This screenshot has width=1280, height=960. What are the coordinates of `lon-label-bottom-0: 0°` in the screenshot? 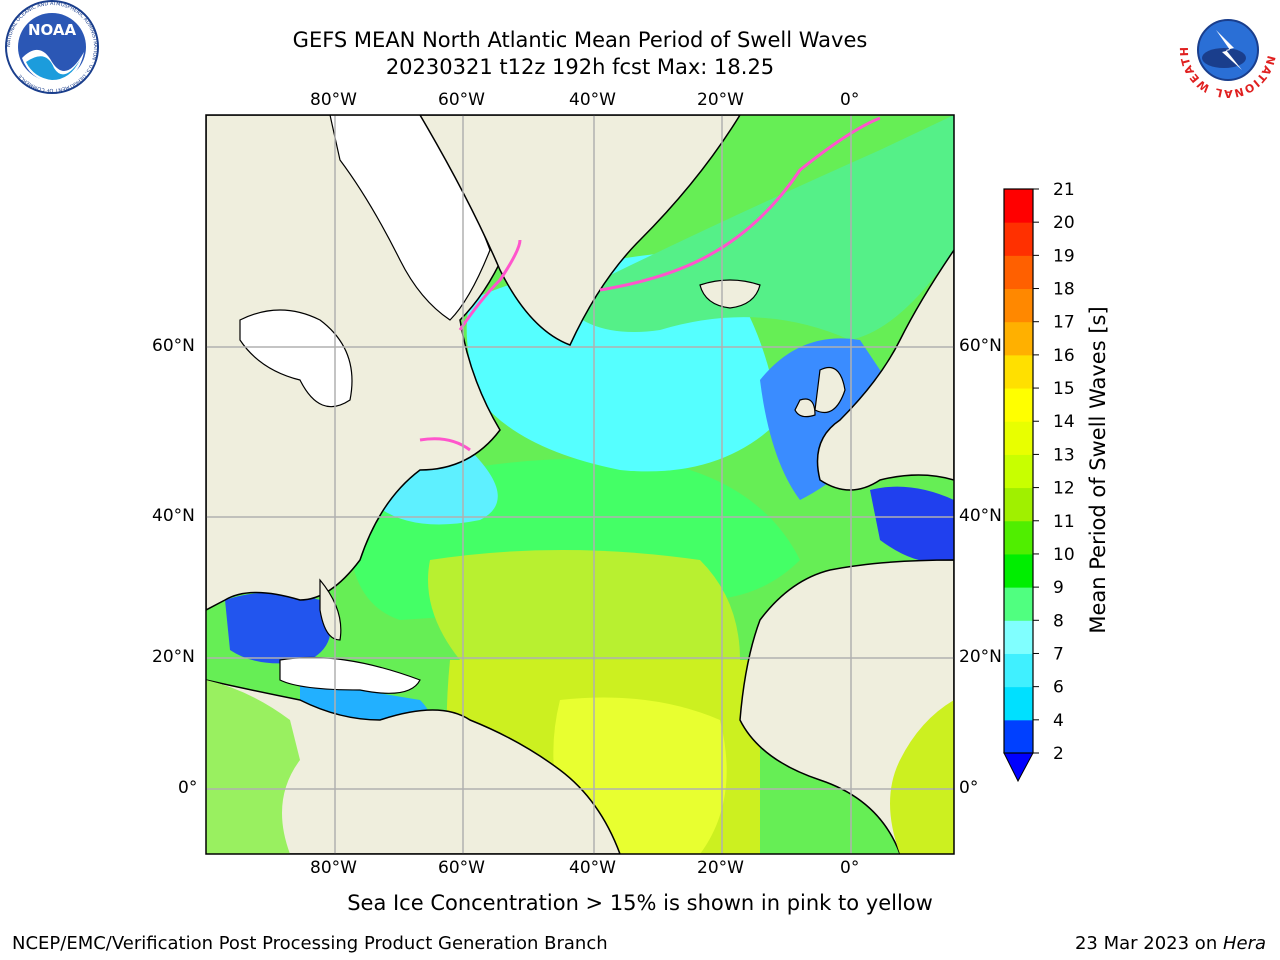 It's located at (850, 868).